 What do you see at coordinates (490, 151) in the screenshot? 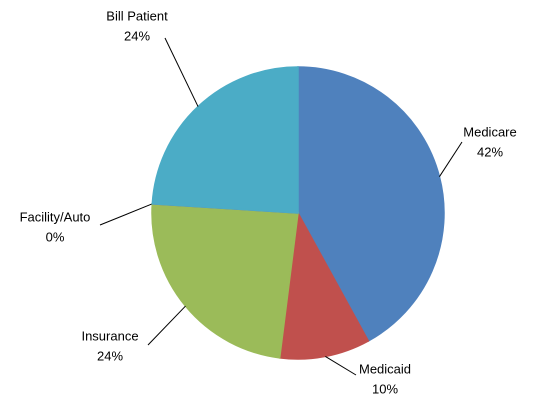
I see `slice-value-label: 42%` at bounding box center [490, 151].